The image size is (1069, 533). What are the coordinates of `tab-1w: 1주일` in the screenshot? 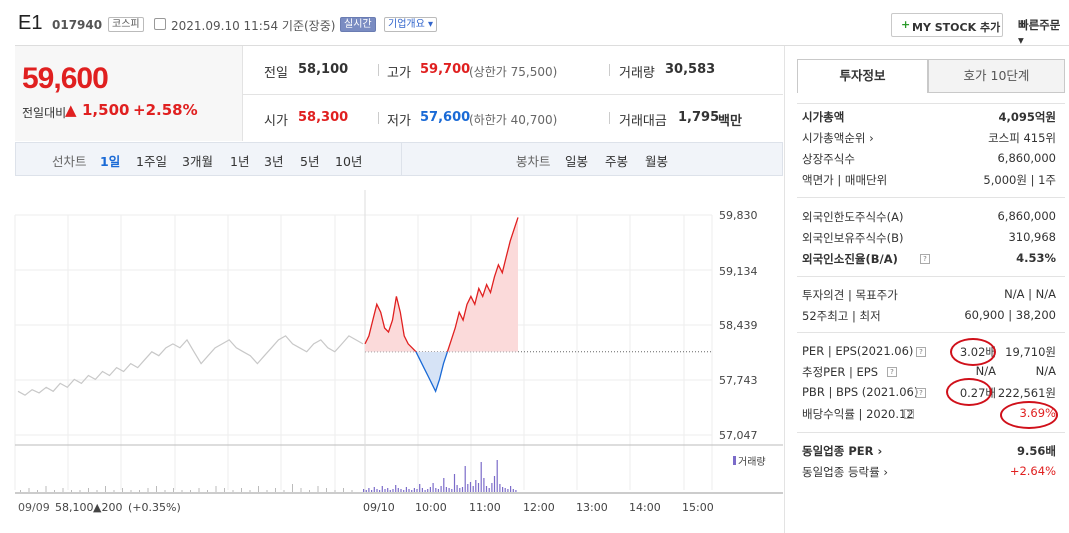 It's located at (151, 161).